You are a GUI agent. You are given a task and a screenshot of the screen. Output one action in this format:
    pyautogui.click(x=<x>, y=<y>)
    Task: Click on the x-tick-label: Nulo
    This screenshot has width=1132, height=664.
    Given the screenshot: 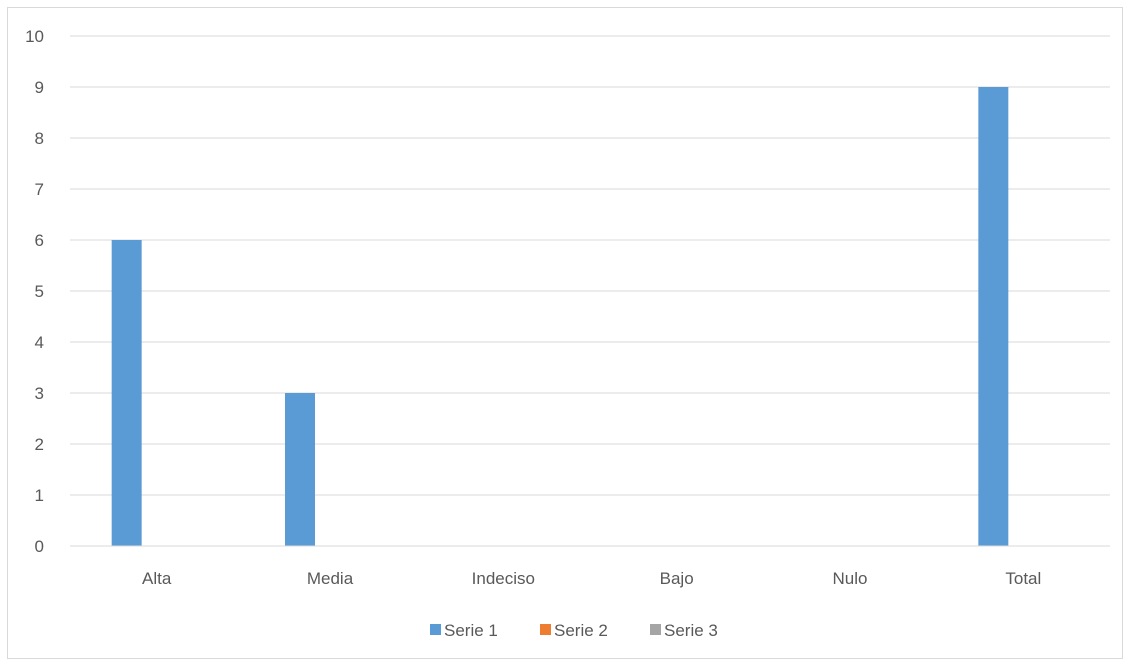 What is the action you would take?
    pyautogui.click(x=850, y=578)
    